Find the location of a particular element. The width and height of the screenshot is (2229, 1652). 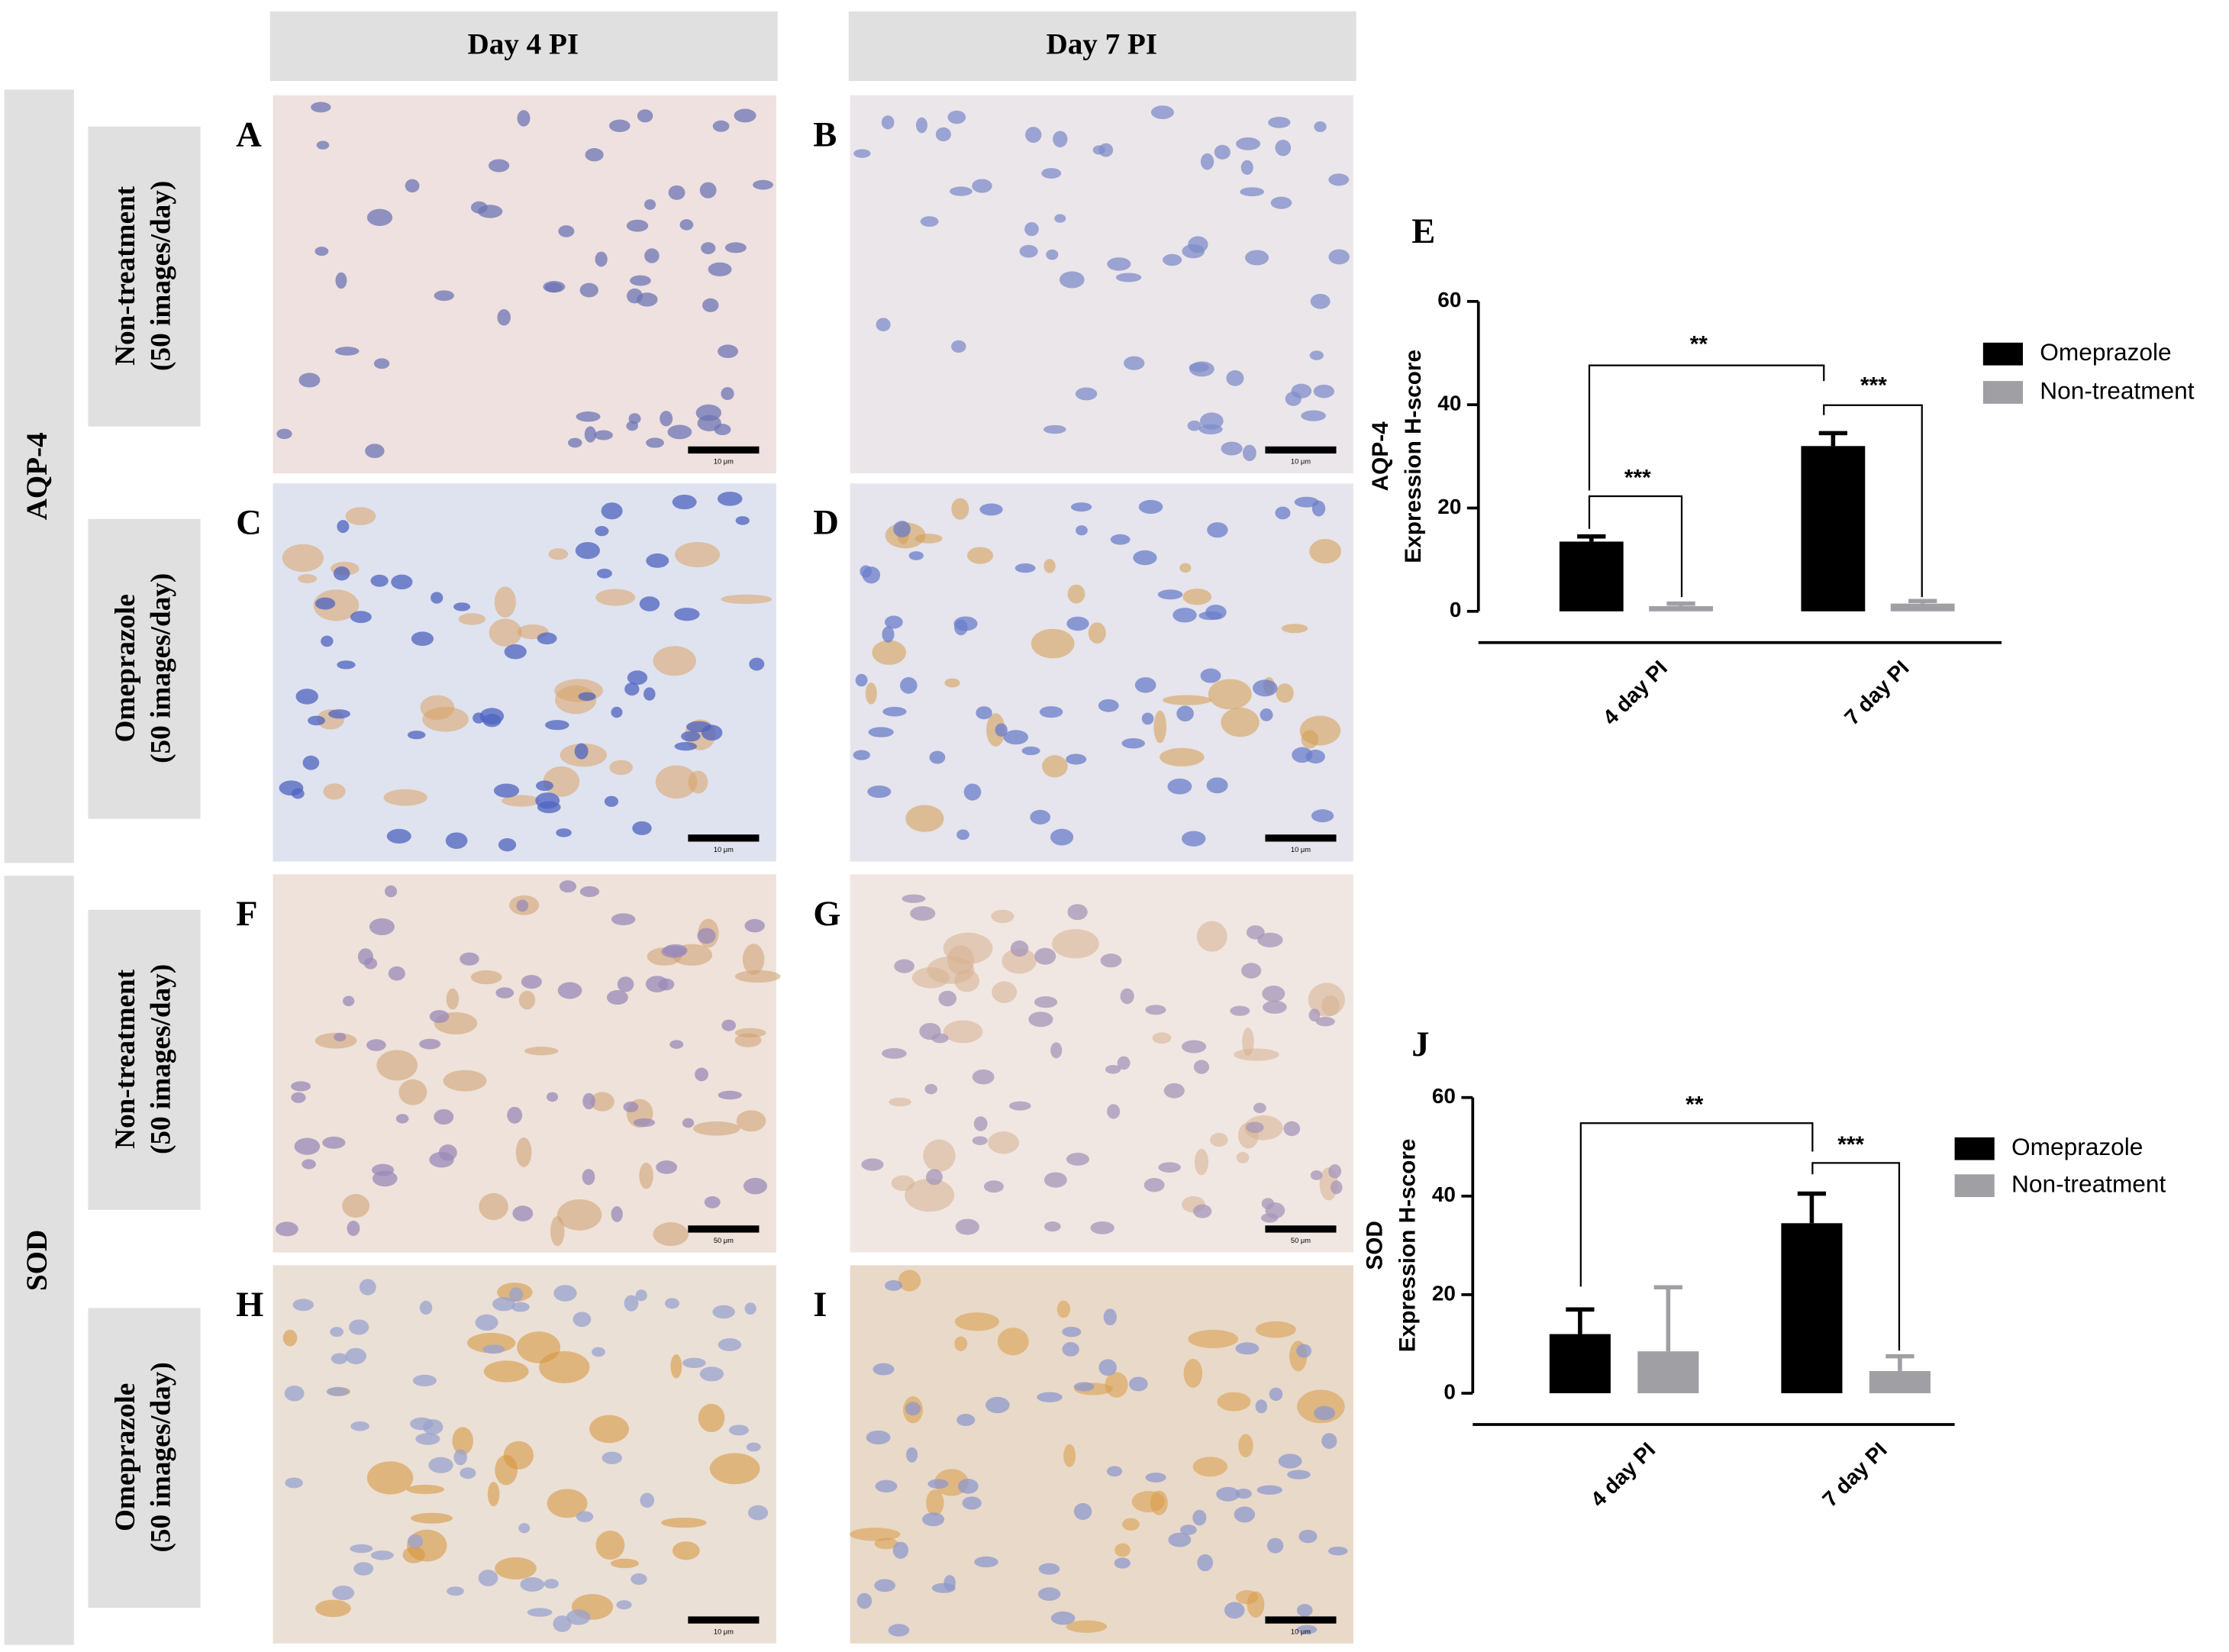

legend-label: Non-treatment is located at coordinates (2088, 1184).